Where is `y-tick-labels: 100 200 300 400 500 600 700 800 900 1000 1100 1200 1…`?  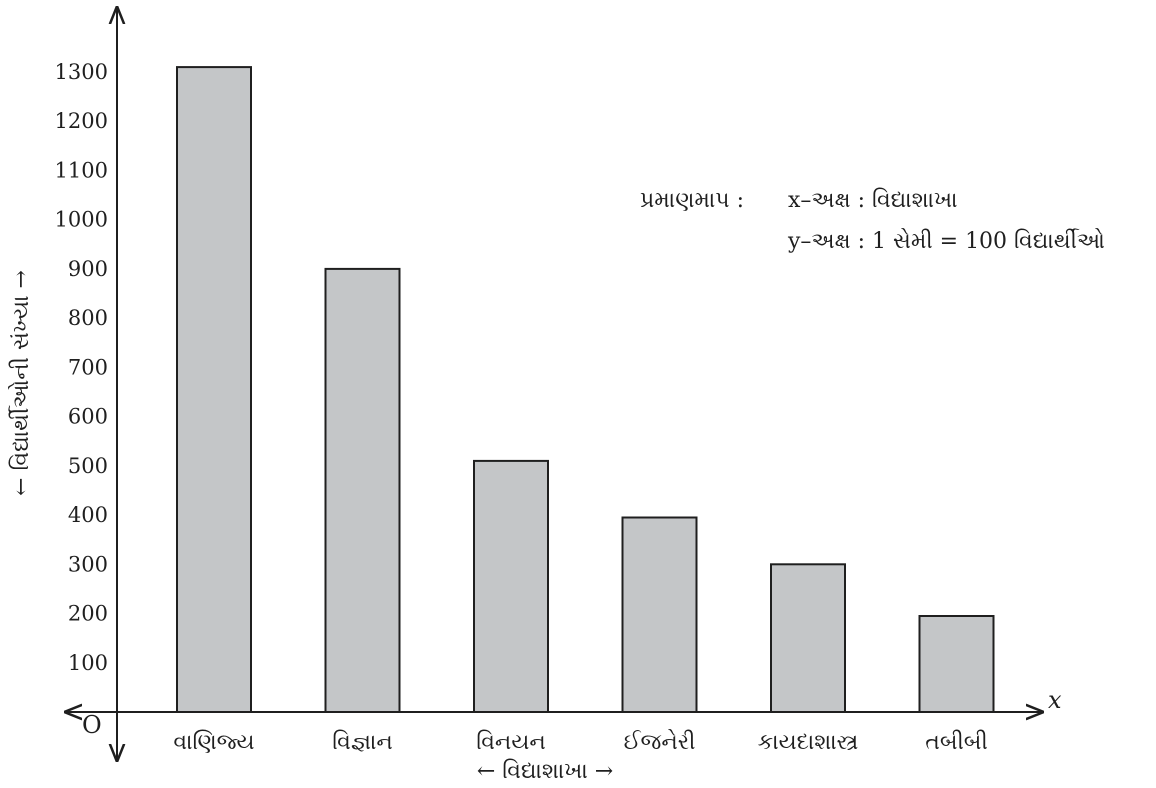 y-tick-labels: 100 200 300 400 500 600 700 800 900 1000 1100 1200 1… is located at coordinates (81, 367).